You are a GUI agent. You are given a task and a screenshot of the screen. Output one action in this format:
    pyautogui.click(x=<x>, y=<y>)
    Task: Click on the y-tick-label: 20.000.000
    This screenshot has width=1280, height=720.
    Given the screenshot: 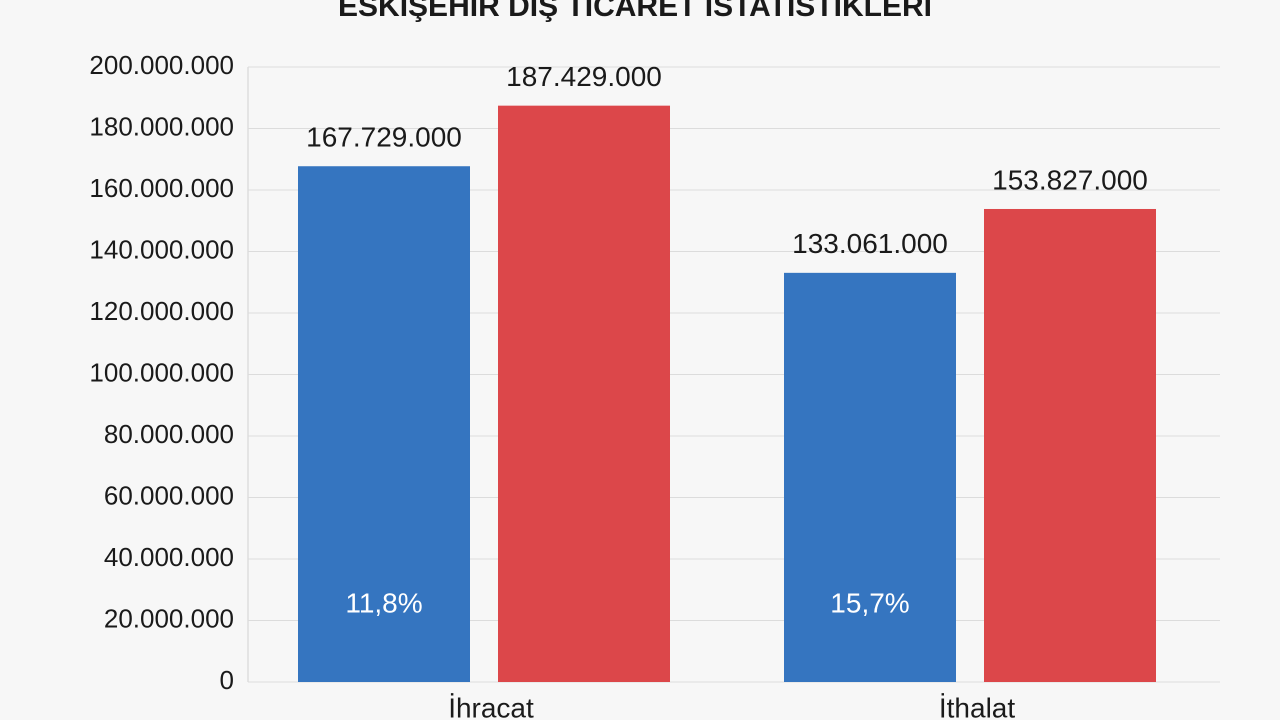 What is the action you would take?
    pyautogui.click(x=169, y=618)
    